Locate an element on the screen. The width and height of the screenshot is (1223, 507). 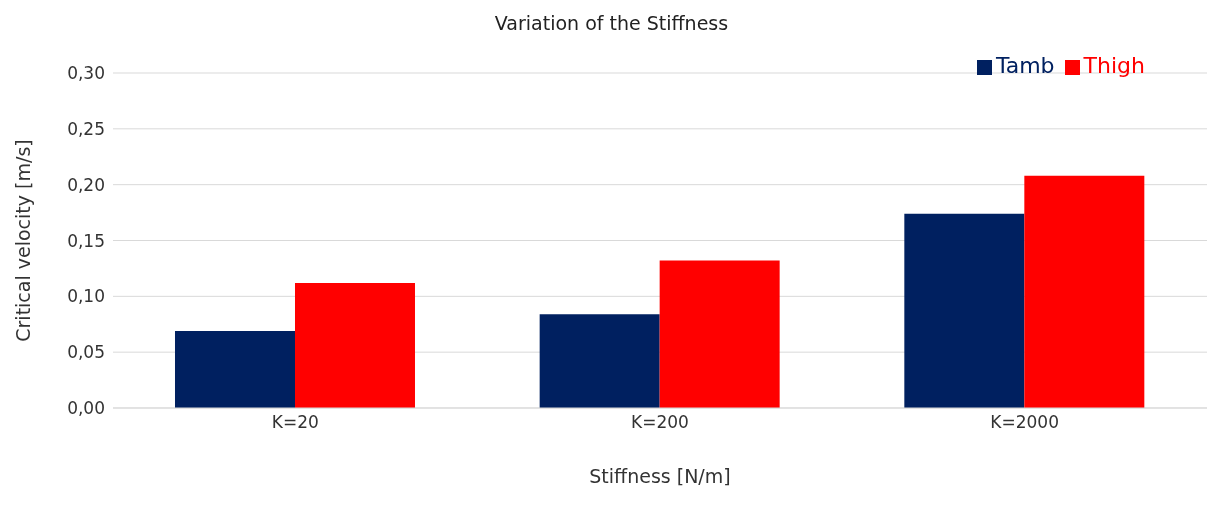
x-tick-label: K=20 is located at coordinates (295, 422).